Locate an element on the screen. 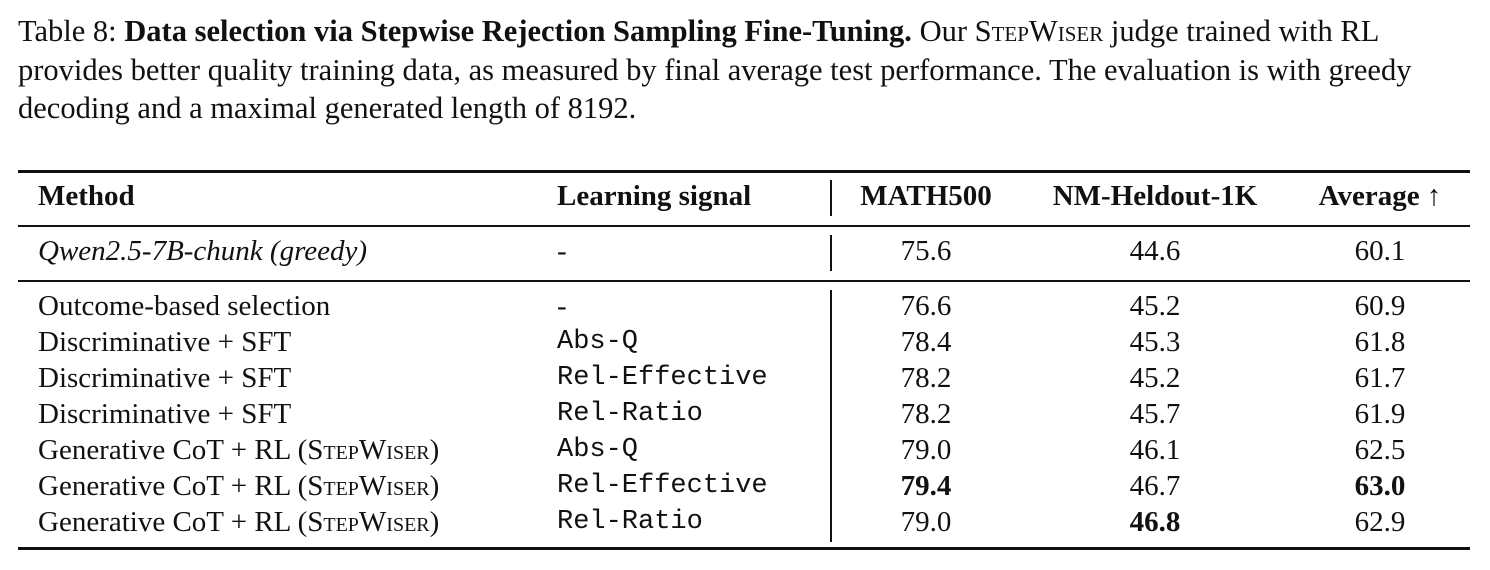 The image size is (1490, 570). header-cell: MATH500 is located at coordinates (926, 196).